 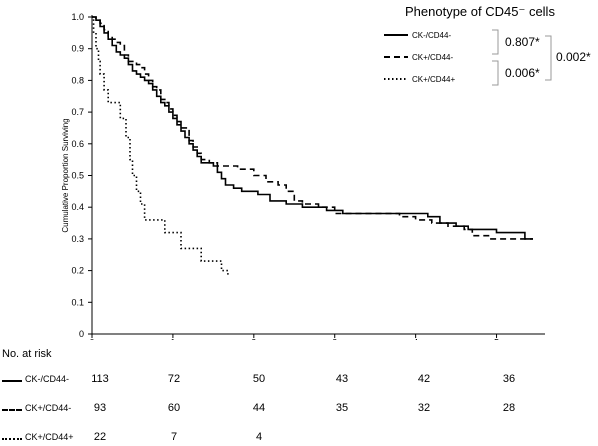 What do you see at coordinates (77, 207) in the screenshot?
I see `y-tick-label: 0.4` at bounding box center [77, 207].